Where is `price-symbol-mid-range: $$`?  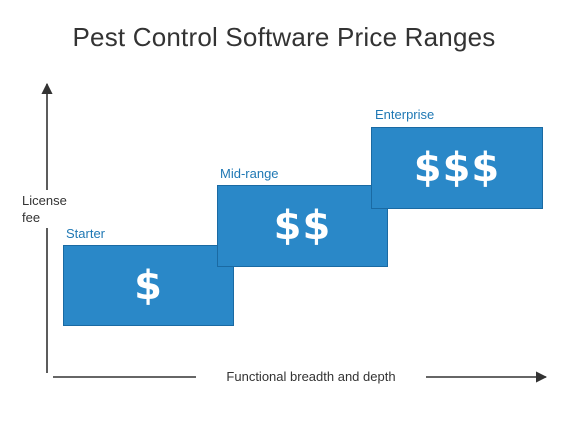 price-symbol-mid-range: $$ is located at coordinates (302, 226).